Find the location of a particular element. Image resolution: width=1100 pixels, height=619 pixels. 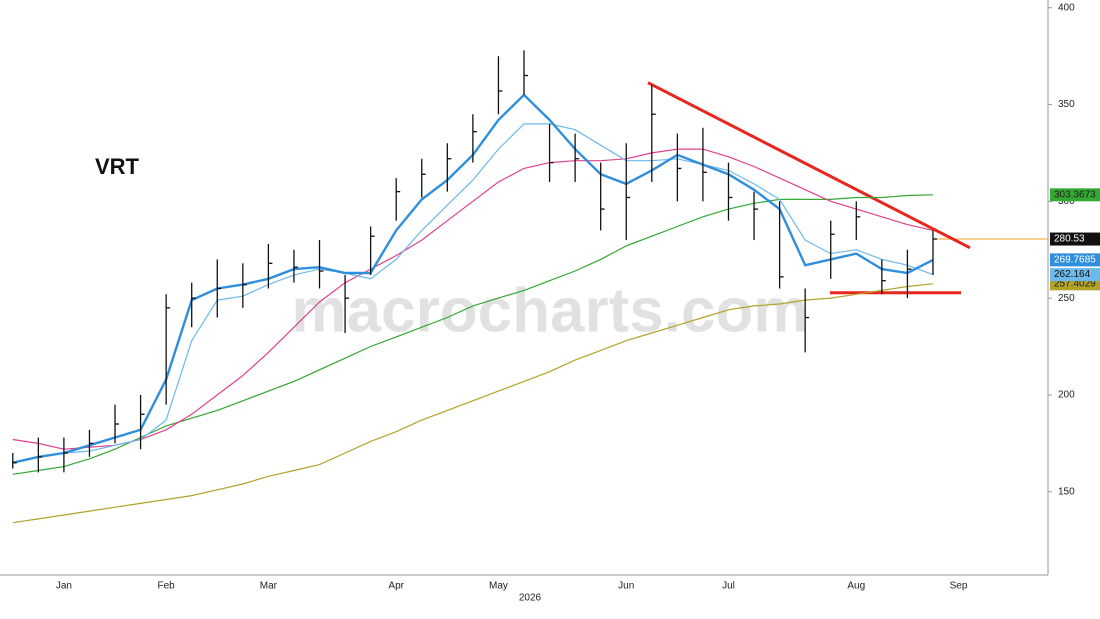

x-tick-label: Feb is located at coordinates (167, 586).